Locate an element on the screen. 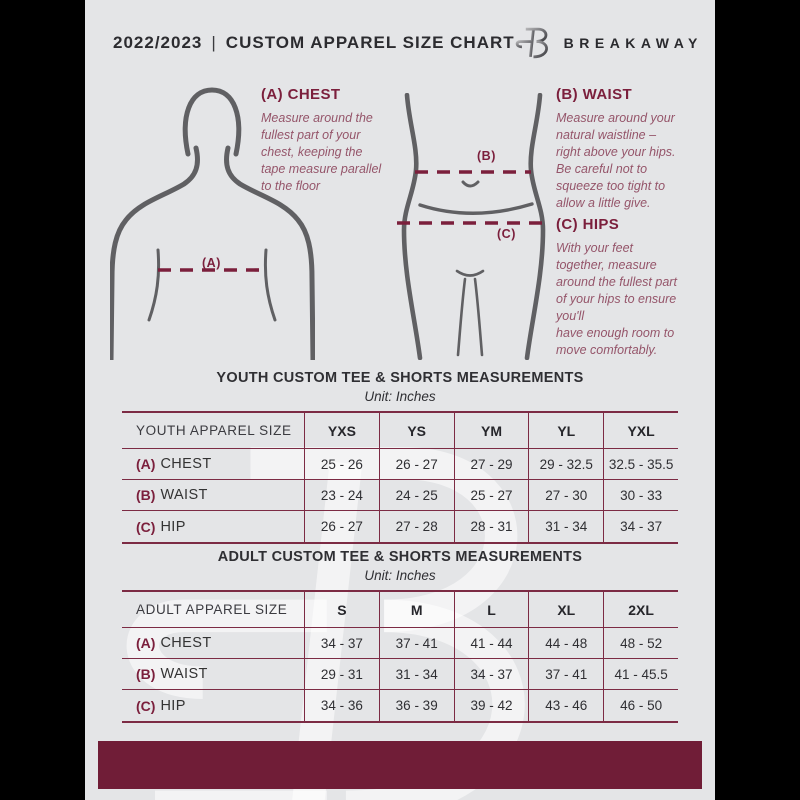 The width and height of the screenshot is (800, 800). adult-row-waist-label: (B) WAIST is located at coordinates (213, 674).